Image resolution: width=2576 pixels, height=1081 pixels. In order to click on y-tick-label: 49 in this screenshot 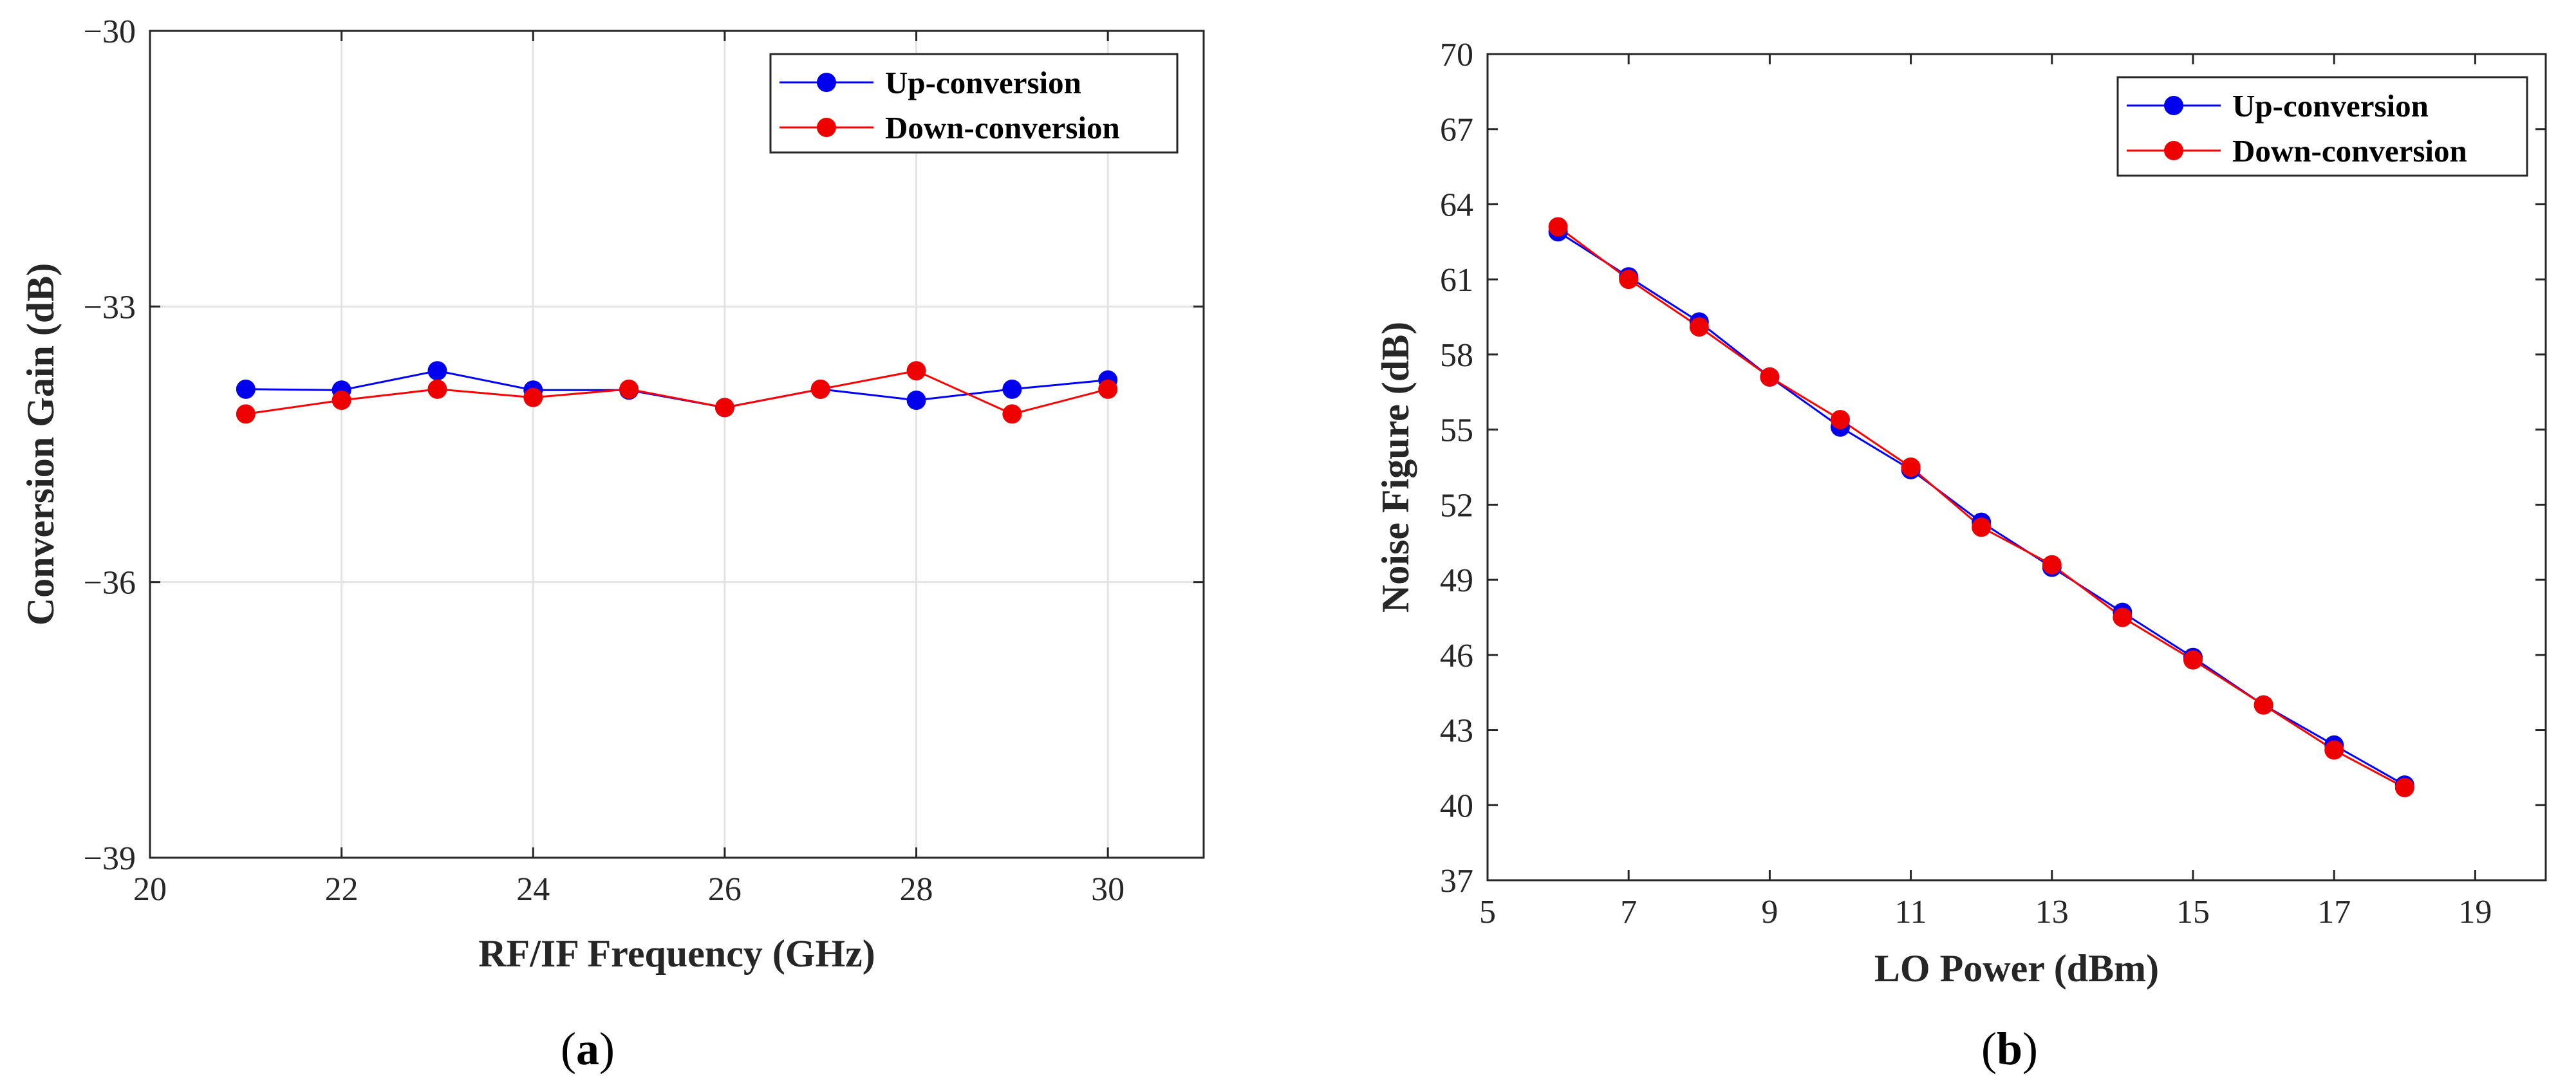, I will do `click(1456, 581)`.